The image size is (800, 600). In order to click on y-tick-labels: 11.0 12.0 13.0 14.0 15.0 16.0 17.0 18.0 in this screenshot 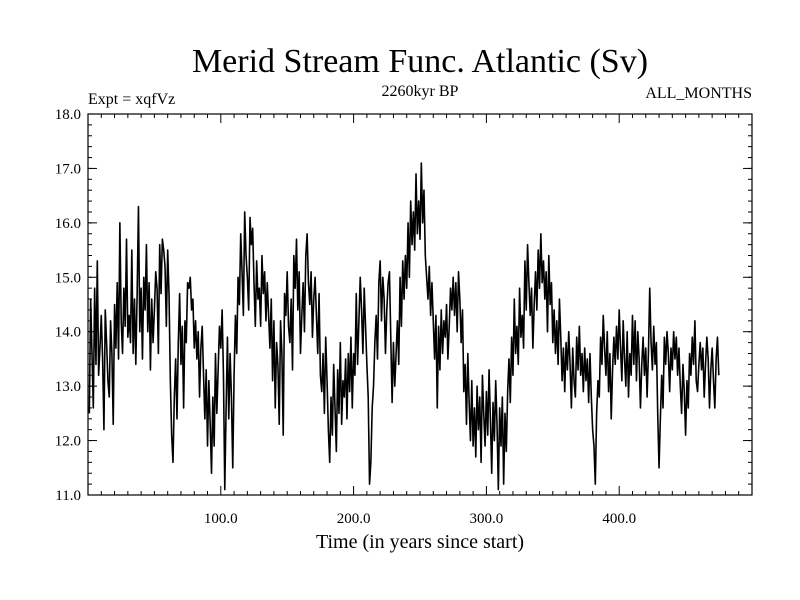, I will do `click(68, 305)`.